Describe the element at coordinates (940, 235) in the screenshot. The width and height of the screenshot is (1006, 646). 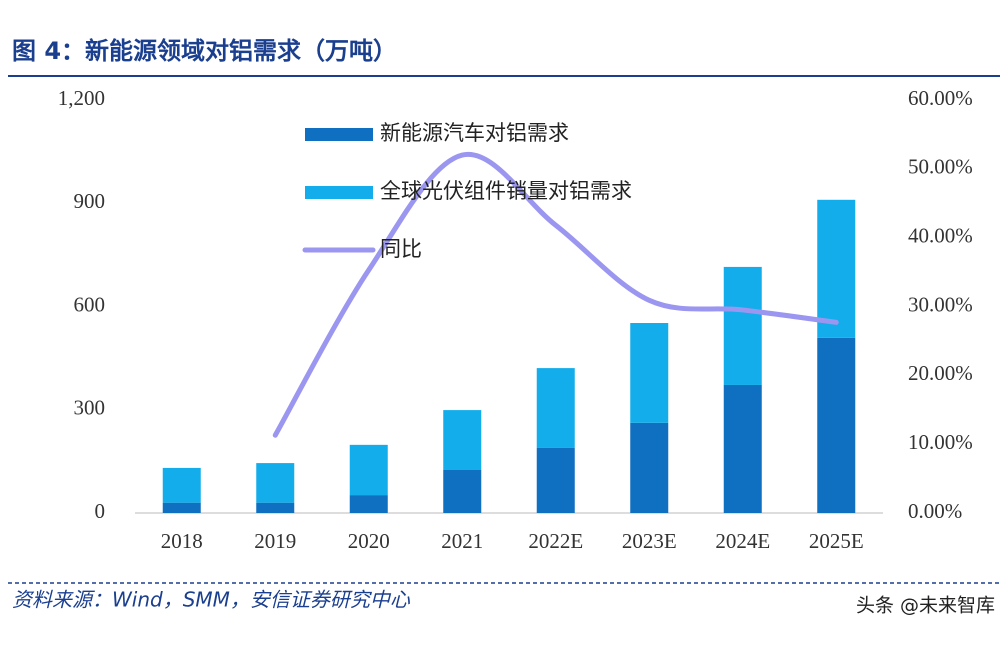
I see `y2-tick-label: 40.00%` at that location.